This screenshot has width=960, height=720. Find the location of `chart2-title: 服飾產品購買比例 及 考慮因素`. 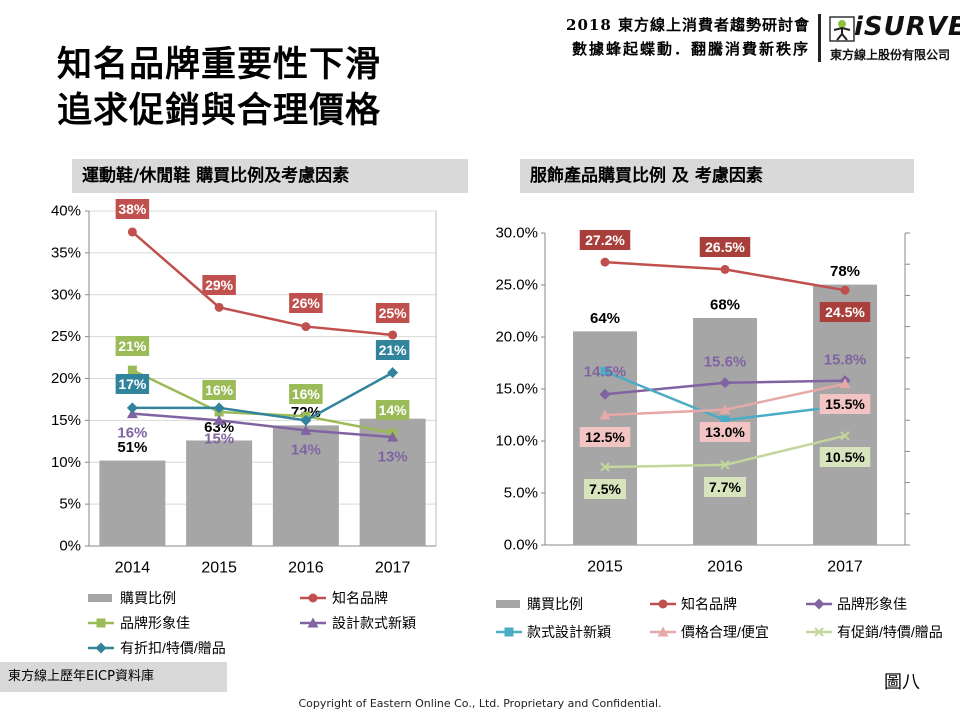

chart2-title: 服飾產品購買比例 及 考慮因素 is located at coordinates (717, 176).